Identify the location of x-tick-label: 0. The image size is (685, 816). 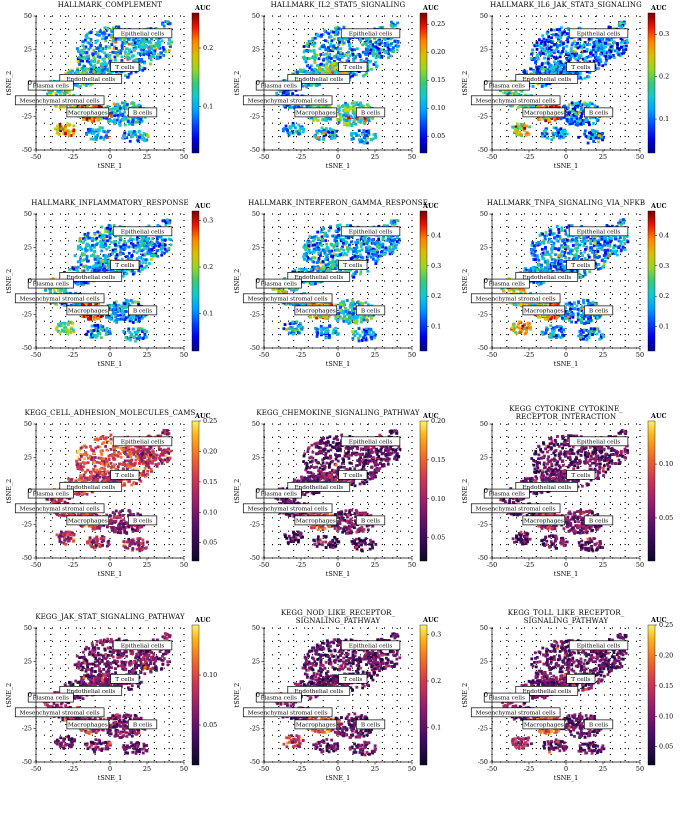
(566, 157).